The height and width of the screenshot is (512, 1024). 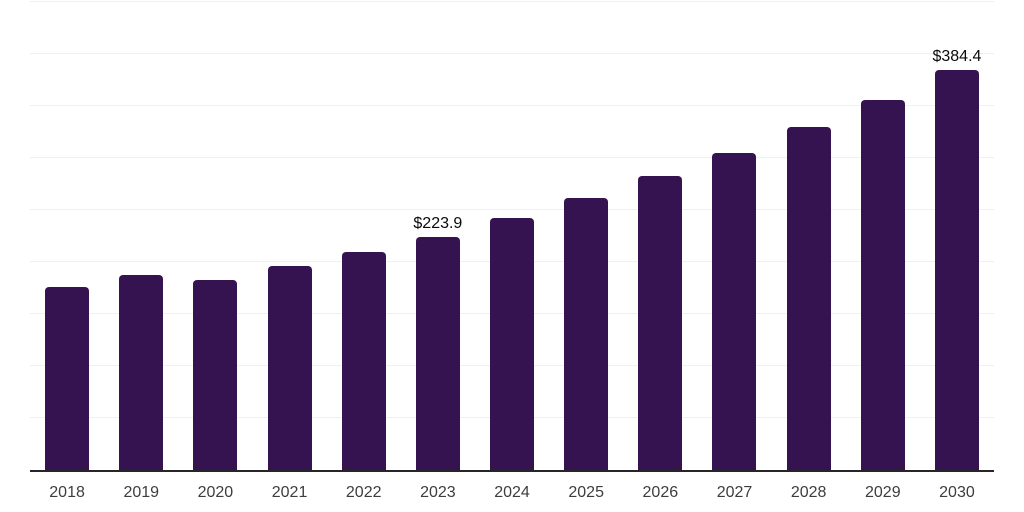 I want to click on bar-2026, so click(x=660, y=323).